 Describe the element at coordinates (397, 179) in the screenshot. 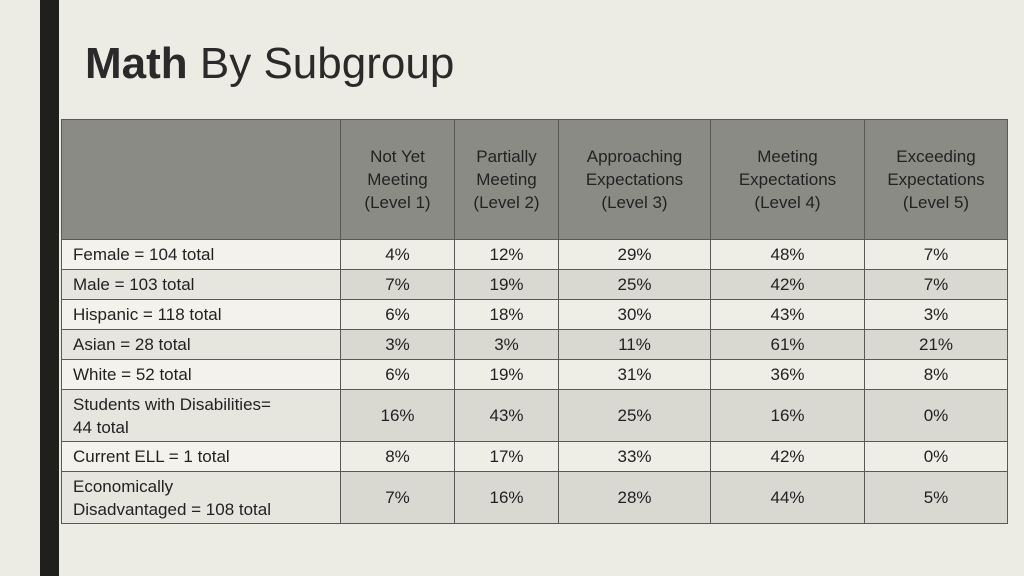

I see `header-level-1: Not Yet Meeting (Level 1)` at that location.